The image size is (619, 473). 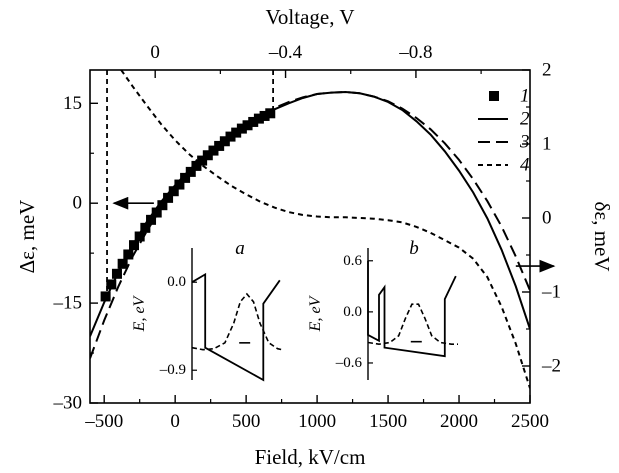 I want to click on x-bottom-tick-label: 500, so click(x=246, y=421).